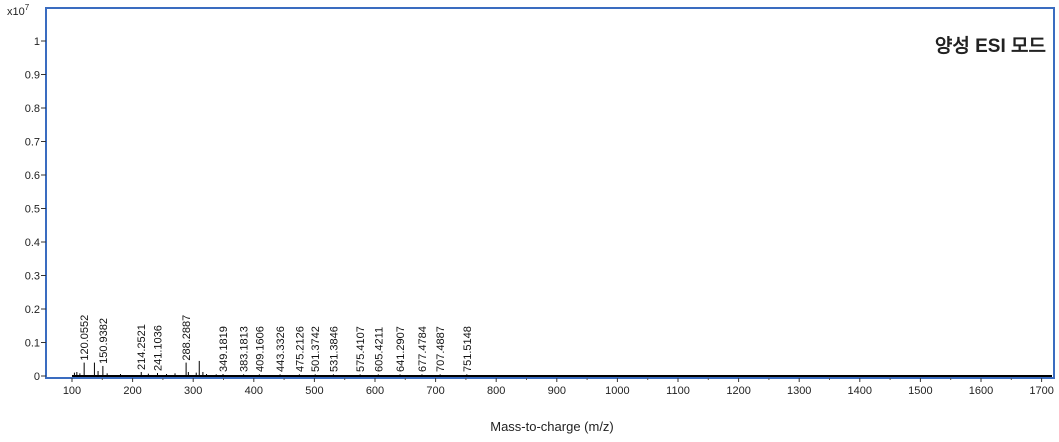  What do you see at coordinates (32, 277) in the screenshot?
I see `y-tick-label: 0.3` at bounding box center [32, 277].